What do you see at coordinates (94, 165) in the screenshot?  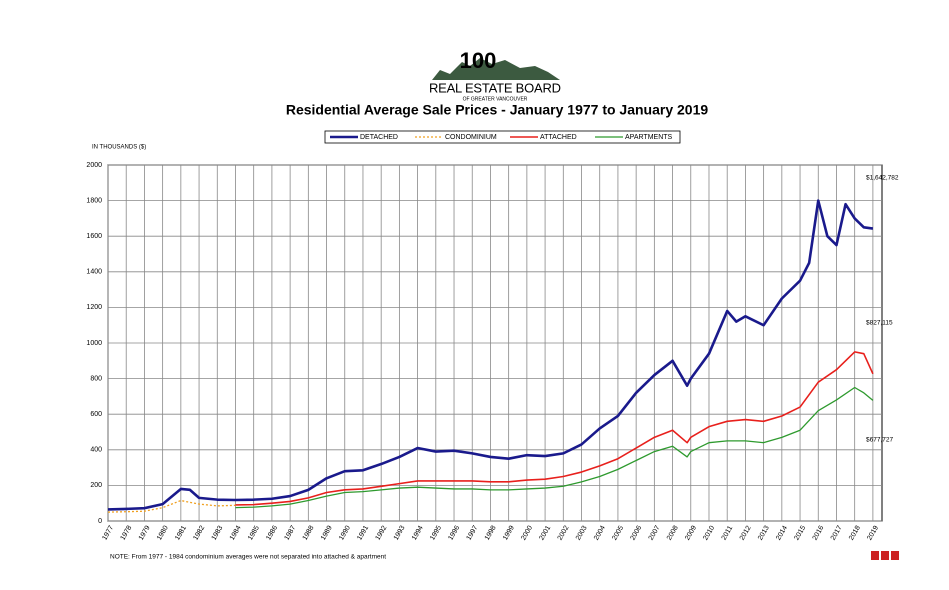 I see `y-tick-label: 2000` at bounding box center [94, 165].